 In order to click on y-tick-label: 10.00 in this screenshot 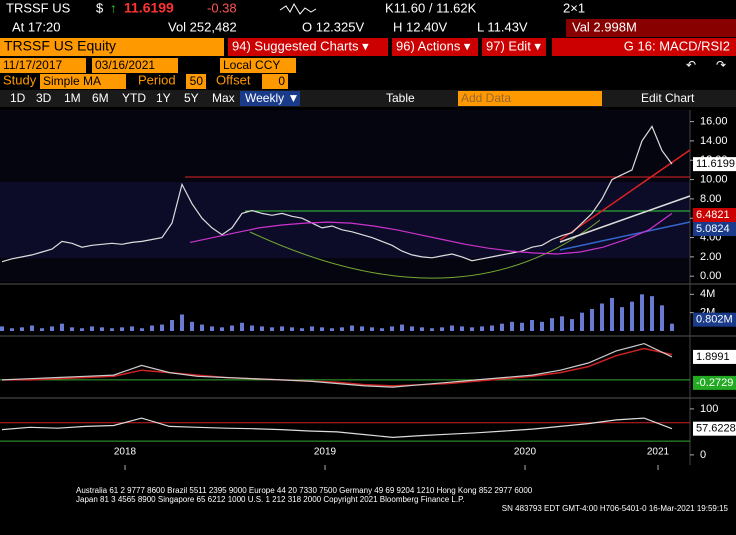, I will do `click(714, 179)`.